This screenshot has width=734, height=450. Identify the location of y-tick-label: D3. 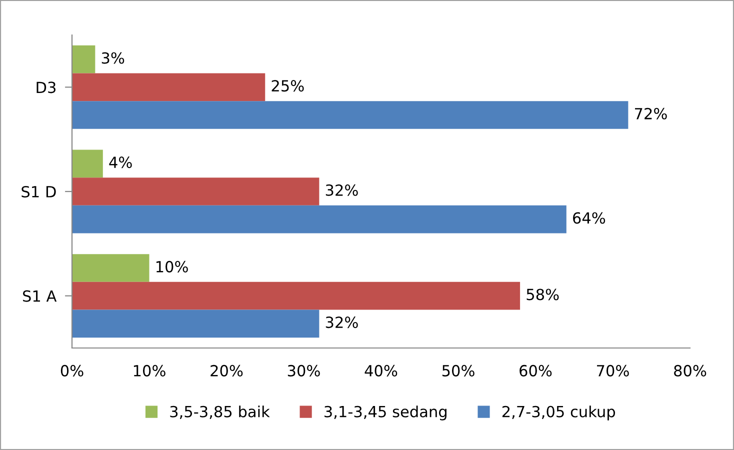
(46, 88).